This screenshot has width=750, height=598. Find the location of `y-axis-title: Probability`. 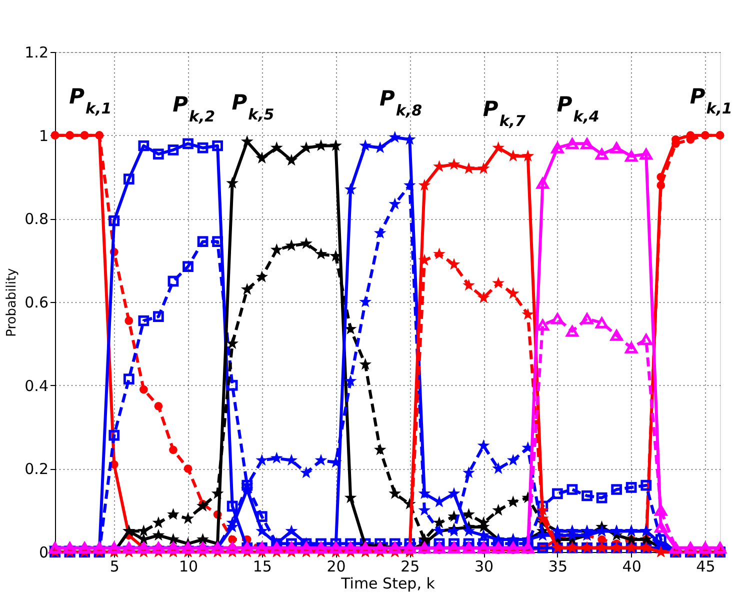

y-axis-title: Probability is located at coordinates (12, 302).